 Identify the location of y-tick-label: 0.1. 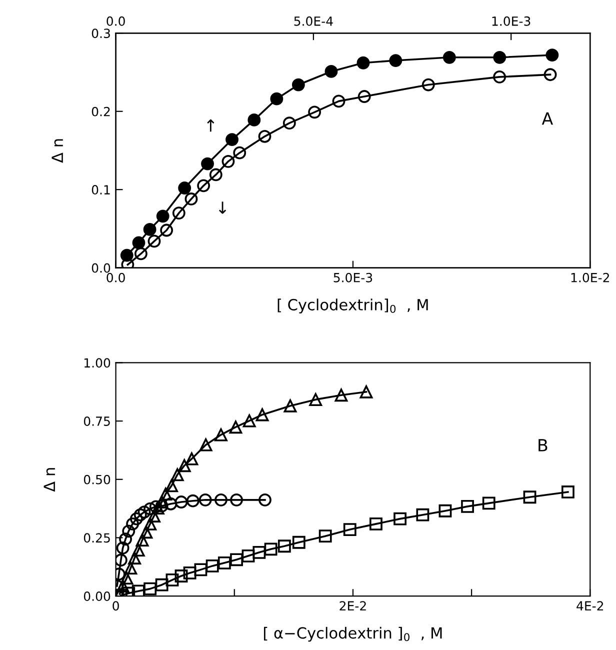
(101, 190).